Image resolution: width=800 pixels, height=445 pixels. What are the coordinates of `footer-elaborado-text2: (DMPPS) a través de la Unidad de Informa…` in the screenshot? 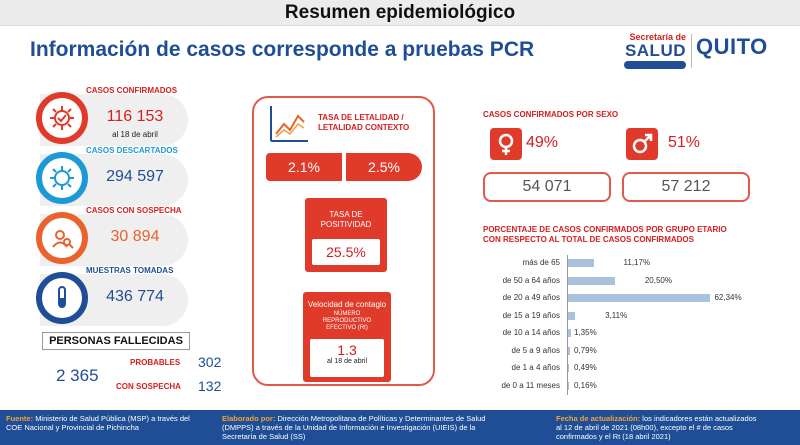 It's located at (349, 427).